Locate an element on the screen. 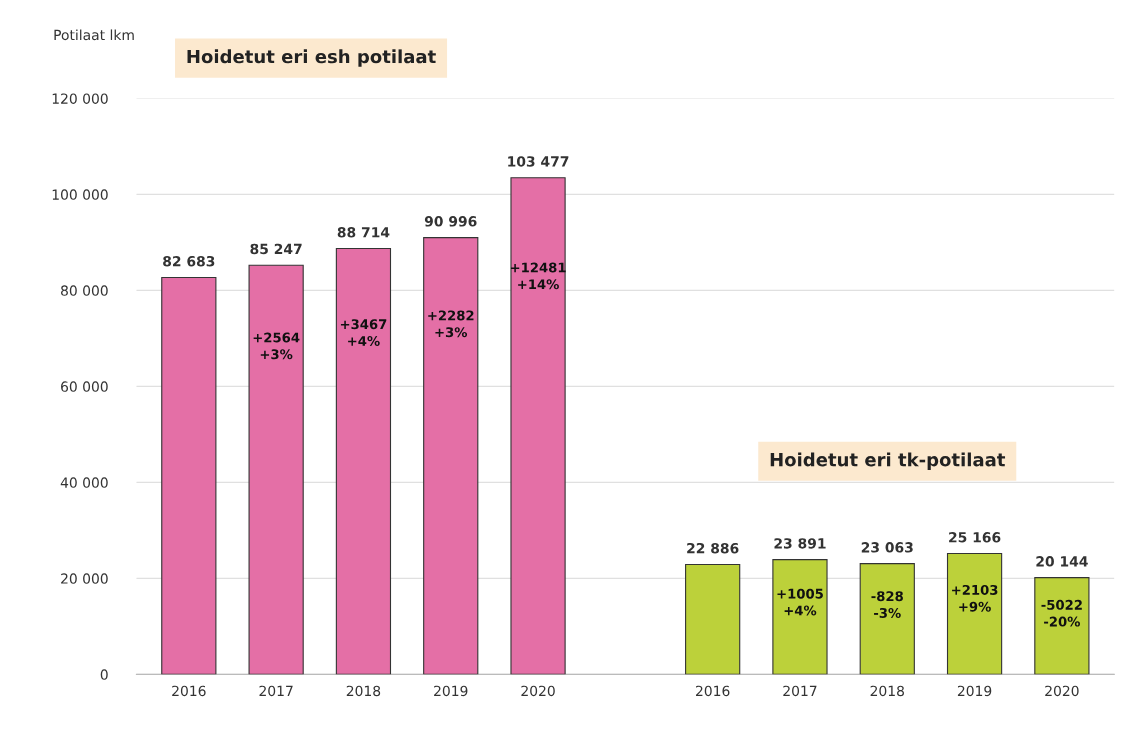  data-label: 103 477 is located at coordinates (538, 161).